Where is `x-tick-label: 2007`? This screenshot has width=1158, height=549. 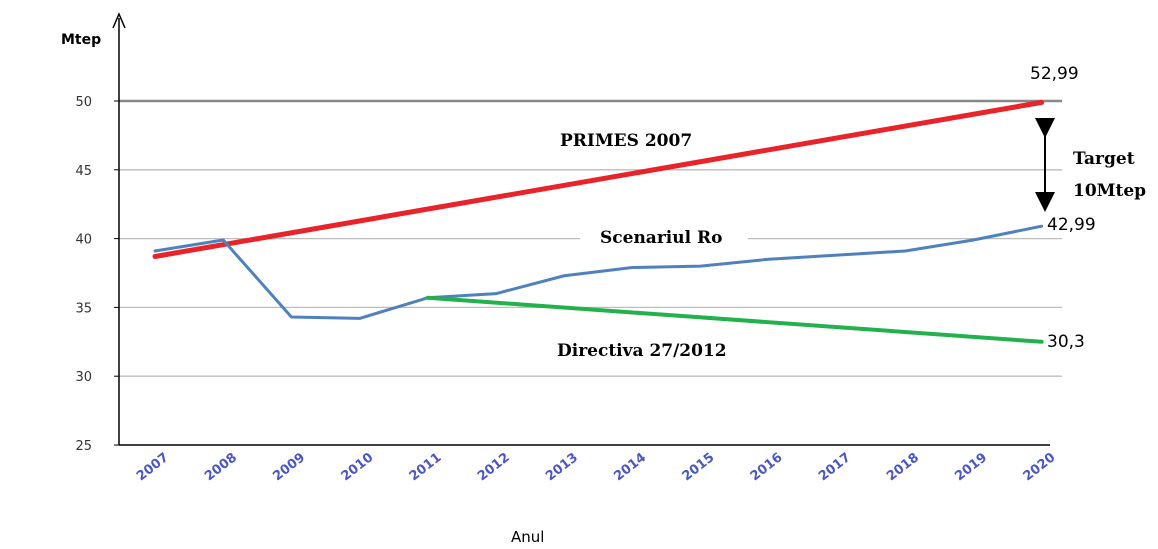 x-tick-label: 2007 is located at coordinates (153, 467).